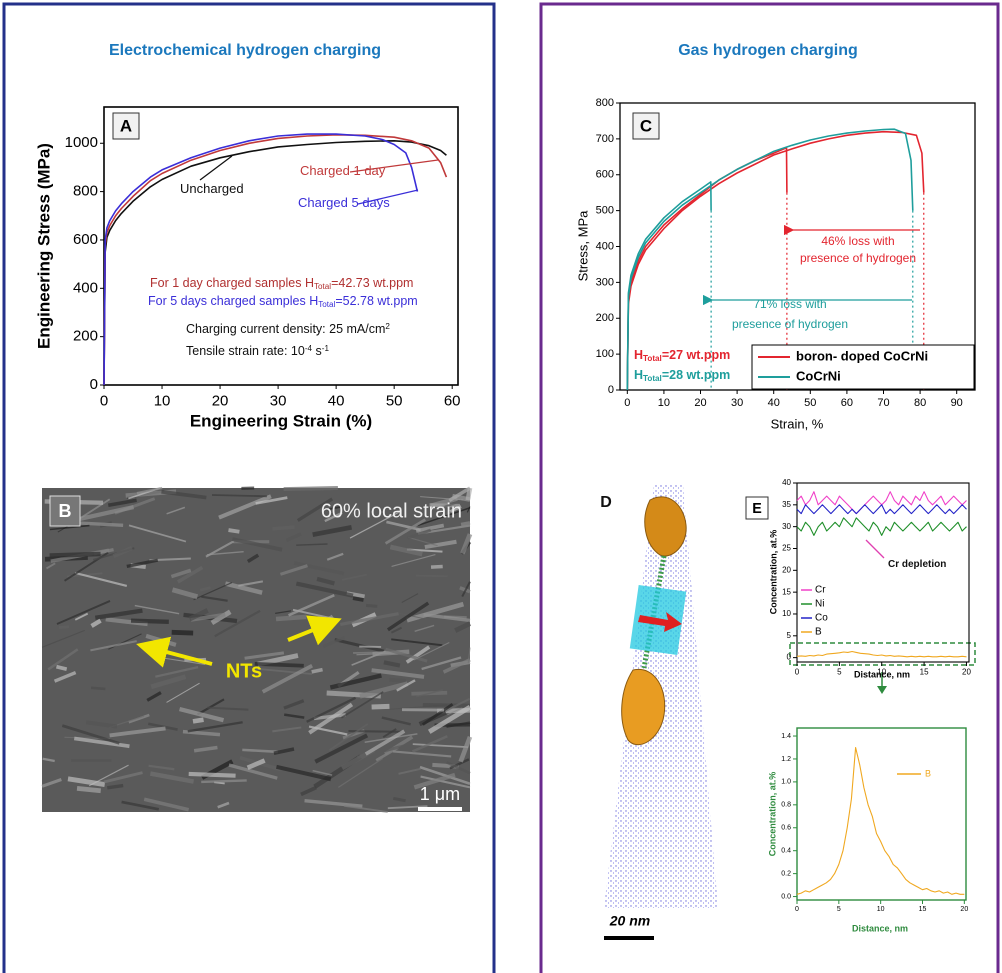 The width and height of the screenshot is (1002, 973). I want to click on y-tick-label: 100, so click(605, 354).